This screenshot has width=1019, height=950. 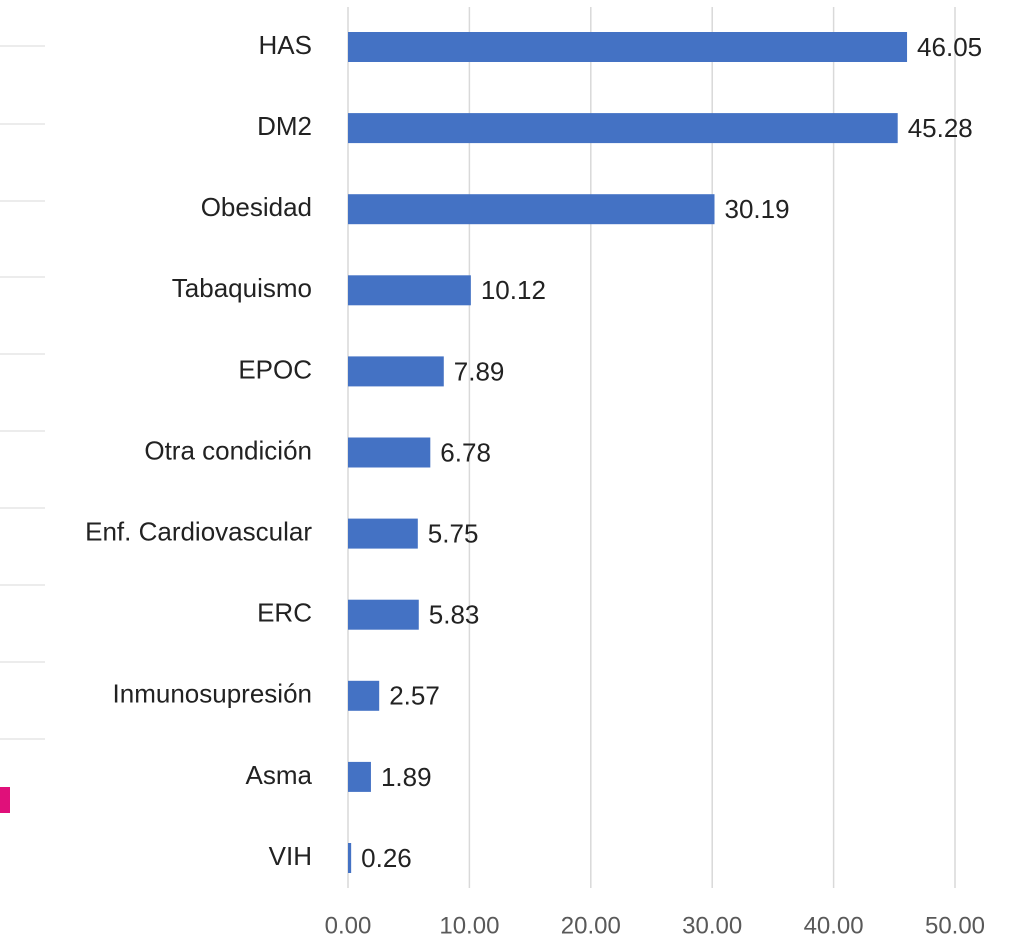 I want to click on value-label: 45.28, so click(x=940, y=128).